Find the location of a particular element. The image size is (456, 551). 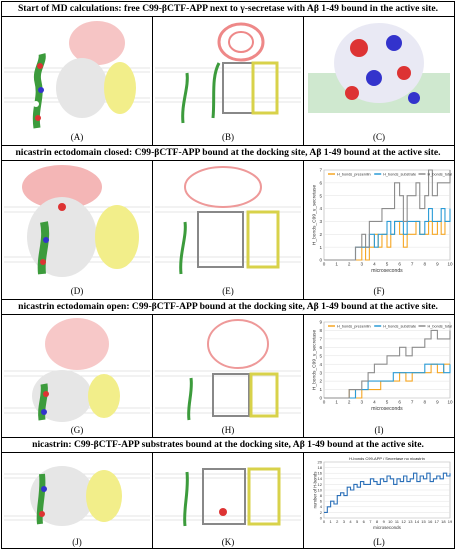

panel-g-structure is located at coordinates (77, 369).